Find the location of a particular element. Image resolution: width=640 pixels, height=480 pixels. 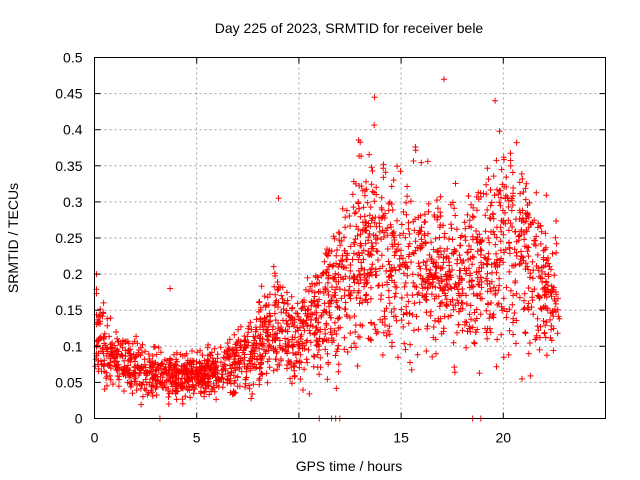

y-tick-label: 0.05 is located at coordinates (68, 382).